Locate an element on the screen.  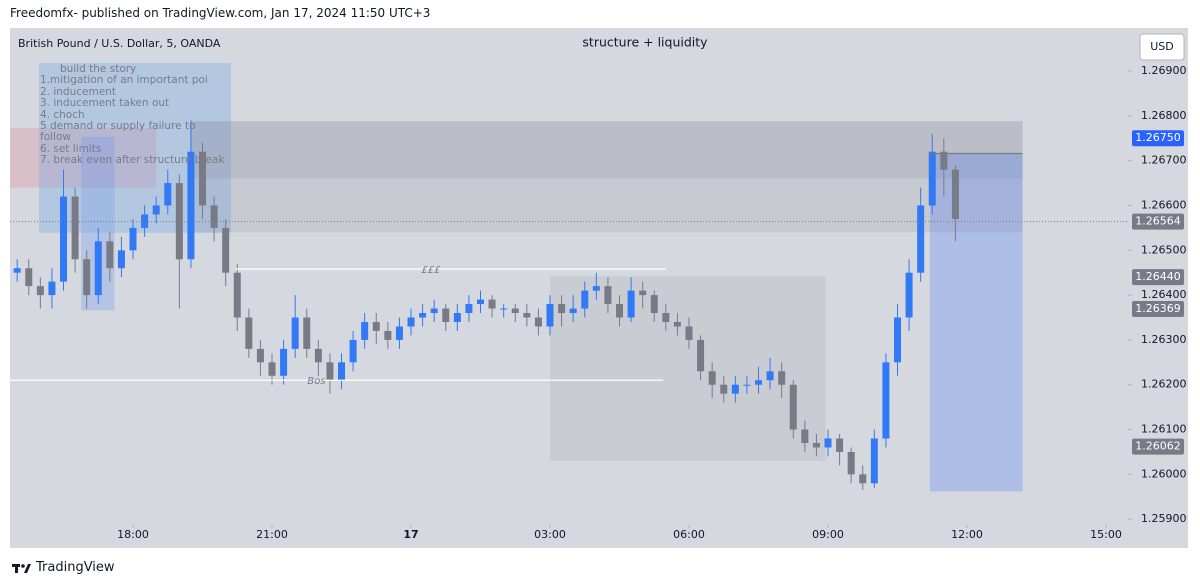
x-tick-label: 09:00 is located at coordinates (828, 534).